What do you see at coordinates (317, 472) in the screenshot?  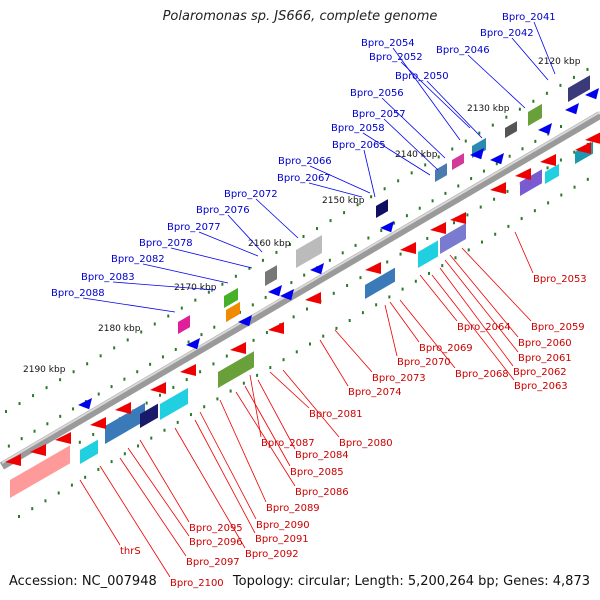 I see `reverse-gene-label: Bpro_2085` at bounding box center [317, 472].